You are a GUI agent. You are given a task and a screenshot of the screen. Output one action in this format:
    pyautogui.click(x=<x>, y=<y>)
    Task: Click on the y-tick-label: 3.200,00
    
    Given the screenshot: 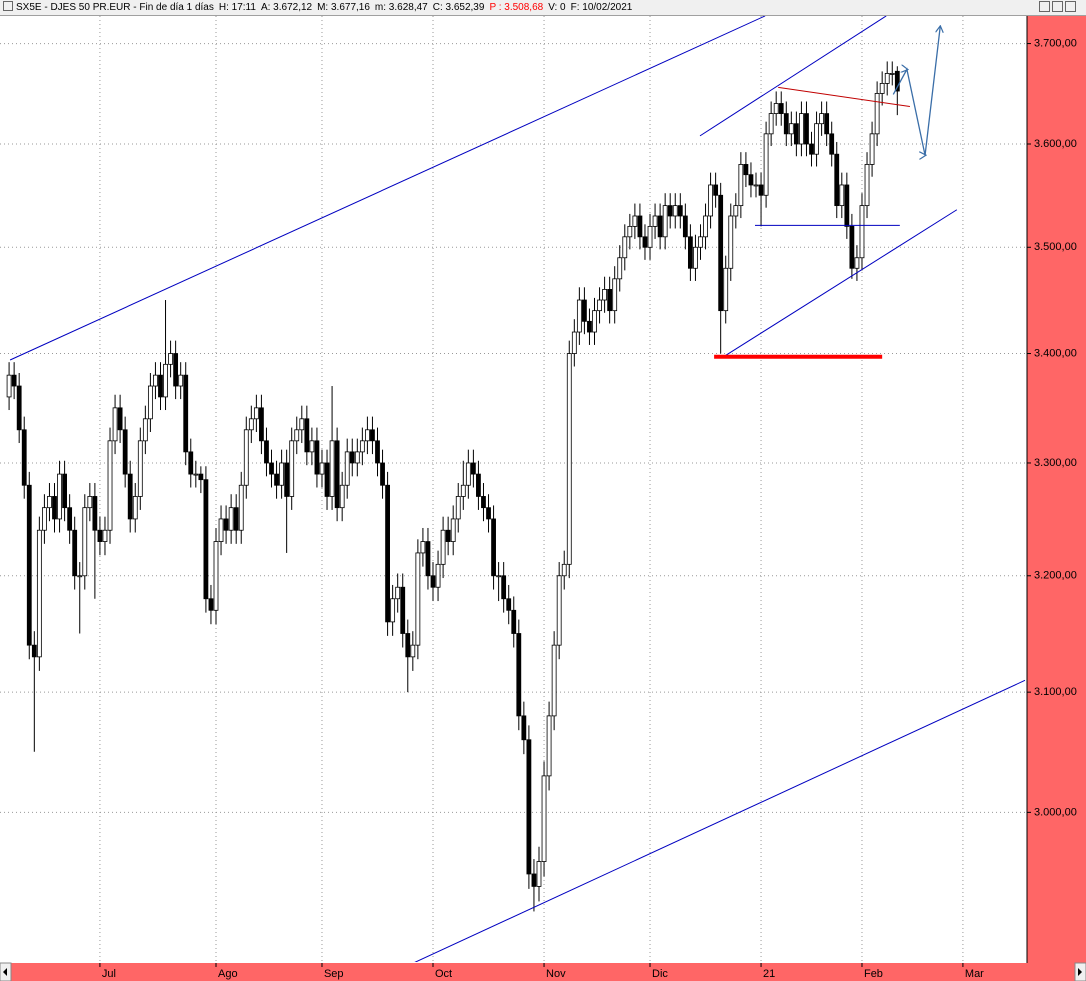 What is the action you would take?
    pyautogui.click(x=1055, y=576)
    